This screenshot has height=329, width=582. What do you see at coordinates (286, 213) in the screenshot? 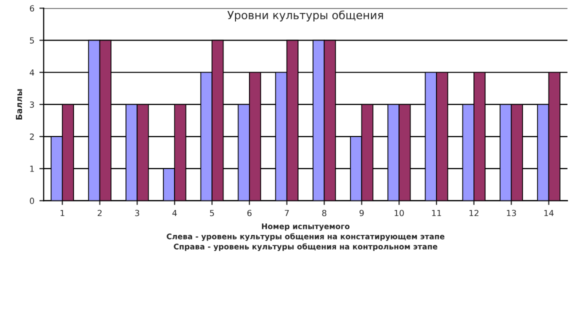
I see `x-tick-label: 7` at bounding box center [286, 213].